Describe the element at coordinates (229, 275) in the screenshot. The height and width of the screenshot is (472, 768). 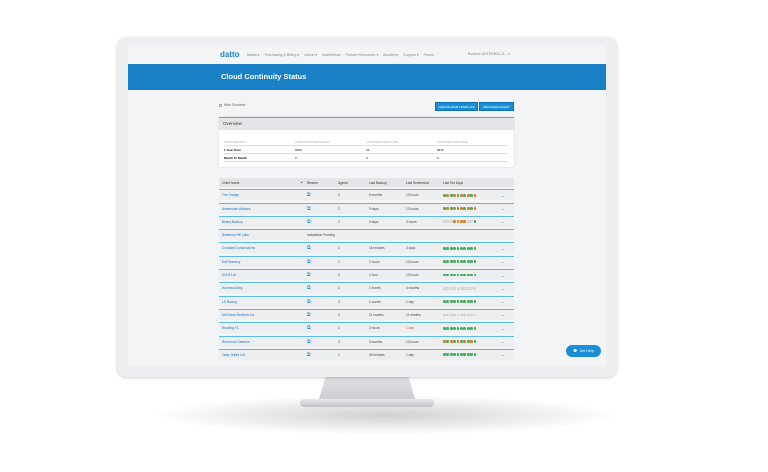
I see `client-name-link: DVLB Ltd` at that location.